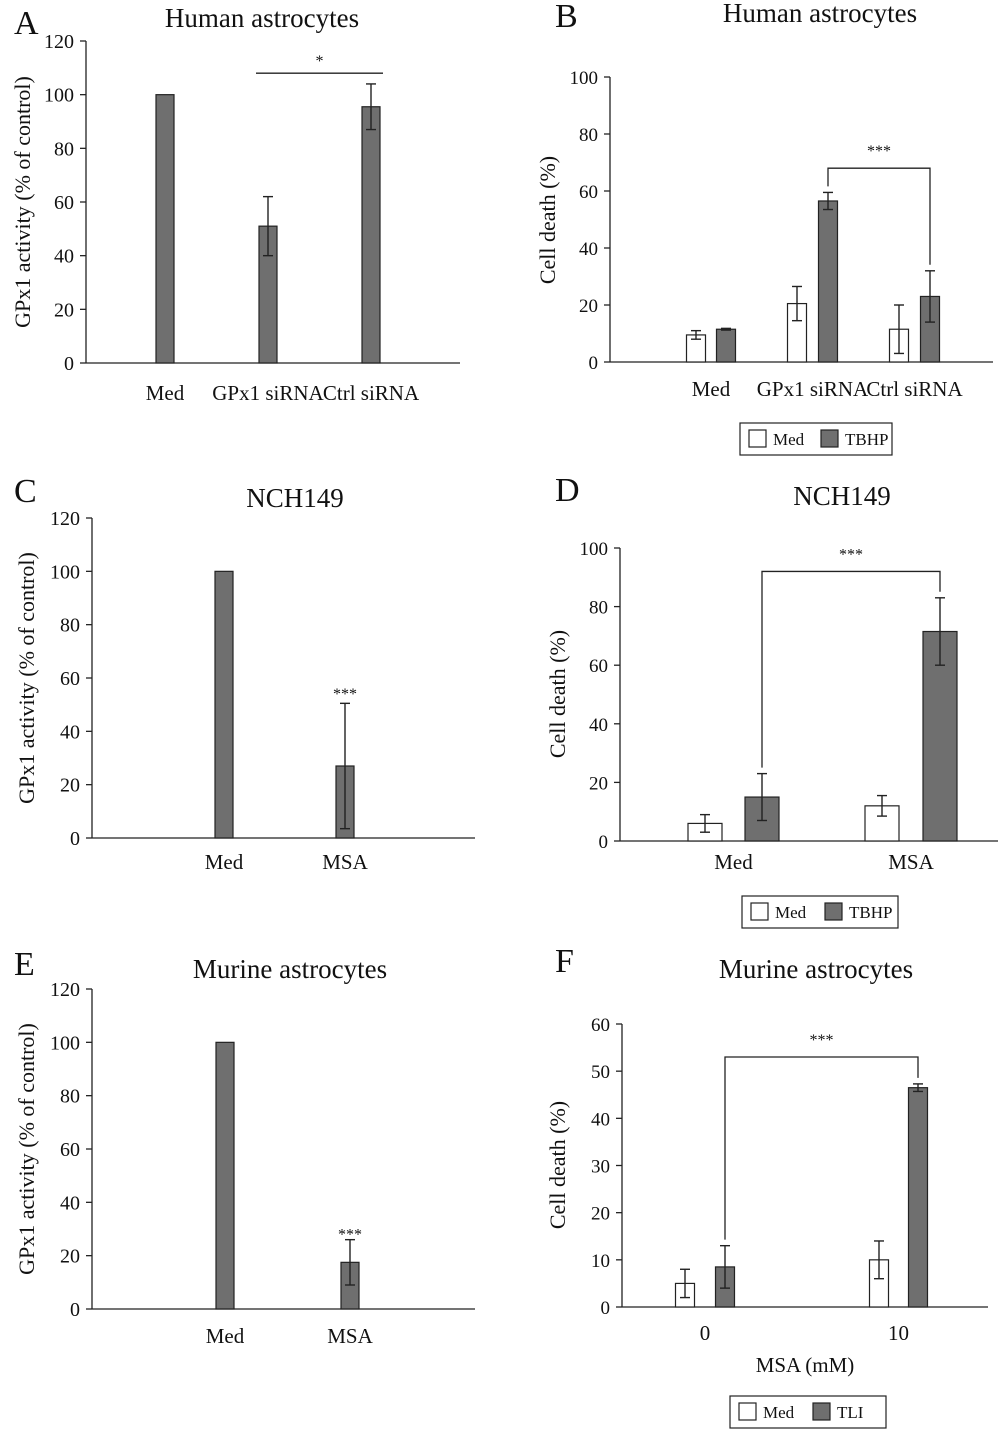 This screenshot has height=1429, width=1000. What do you see at coordinates (914, 389) in the screenshot?
I see `x-category-label: Ctrl siRNA` at bounding box center [914, 389].